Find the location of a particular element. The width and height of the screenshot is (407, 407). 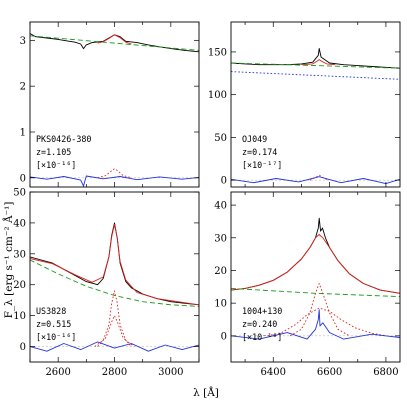

object-name: PKS0426-380 is located at coordinates (63, 139).